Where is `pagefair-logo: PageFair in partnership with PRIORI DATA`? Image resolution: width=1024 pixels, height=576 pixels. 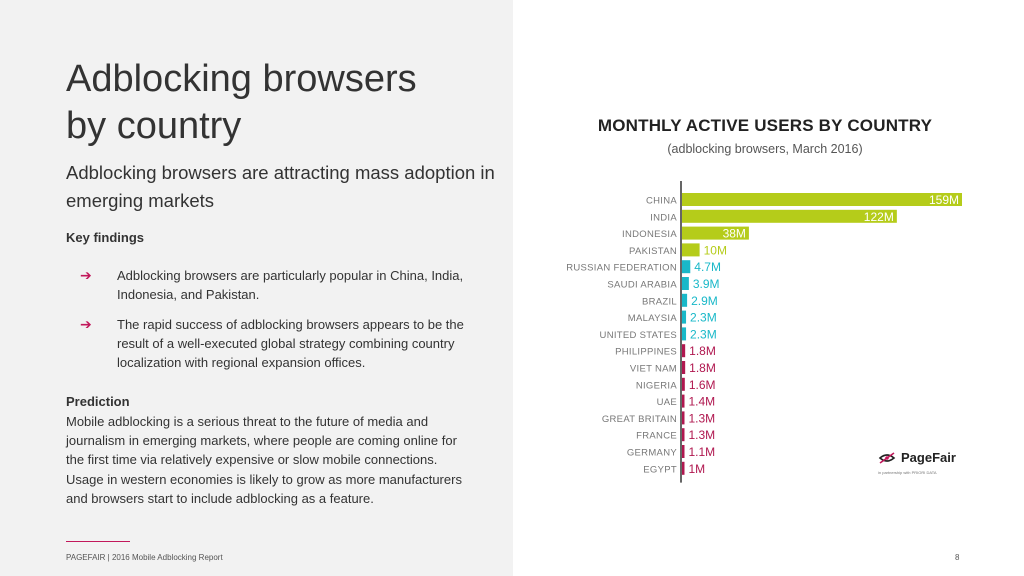
pagefair-logo: PageFair in partnership with PRIORI DATA is located at coordinates (922, 465).